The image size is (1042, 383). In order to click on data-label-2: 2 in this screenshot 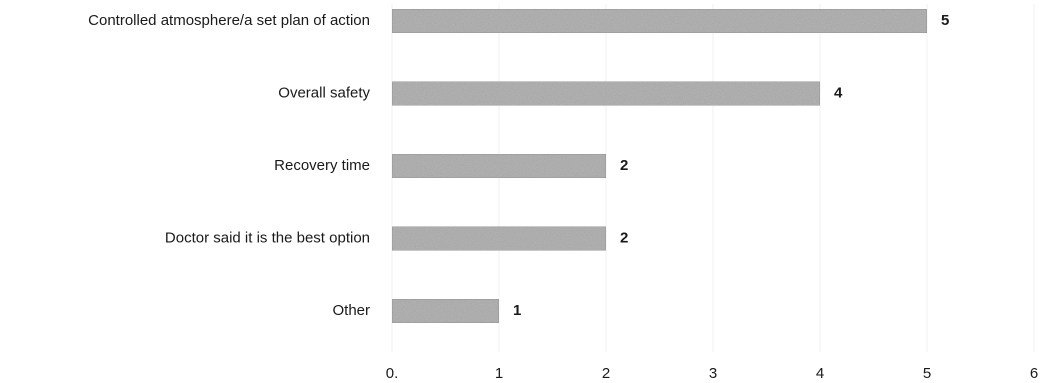, I will do `click(624, 165)`.